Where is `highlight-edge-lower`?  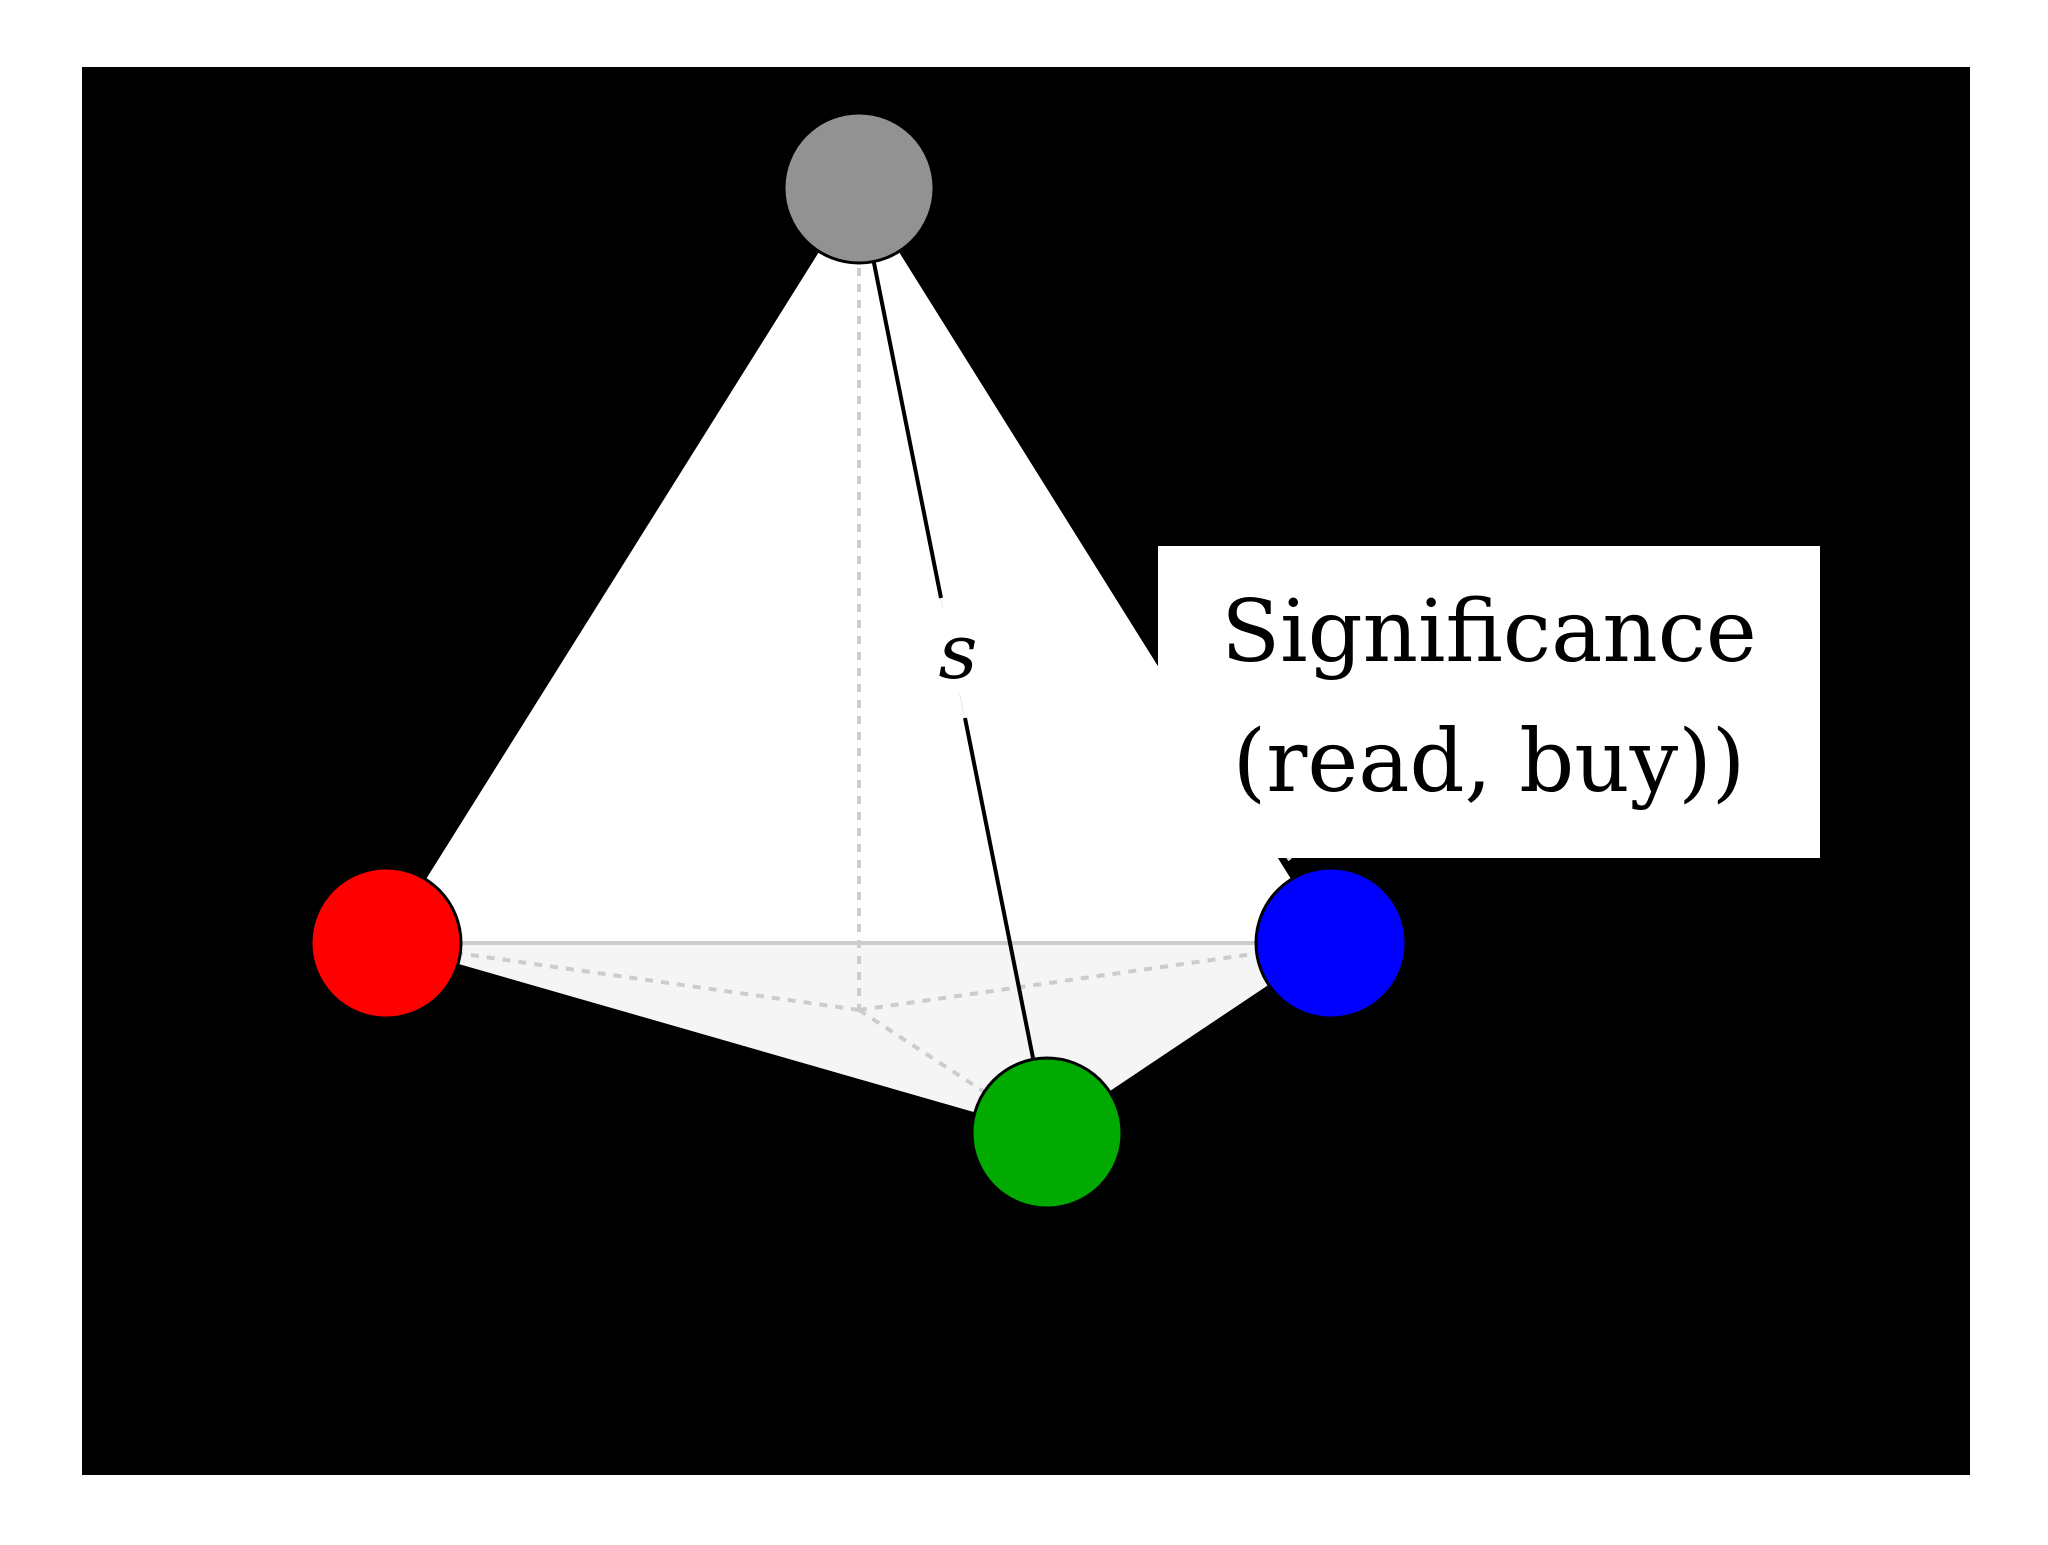 highlight-edge-lower is located at coordinates (999, 888).